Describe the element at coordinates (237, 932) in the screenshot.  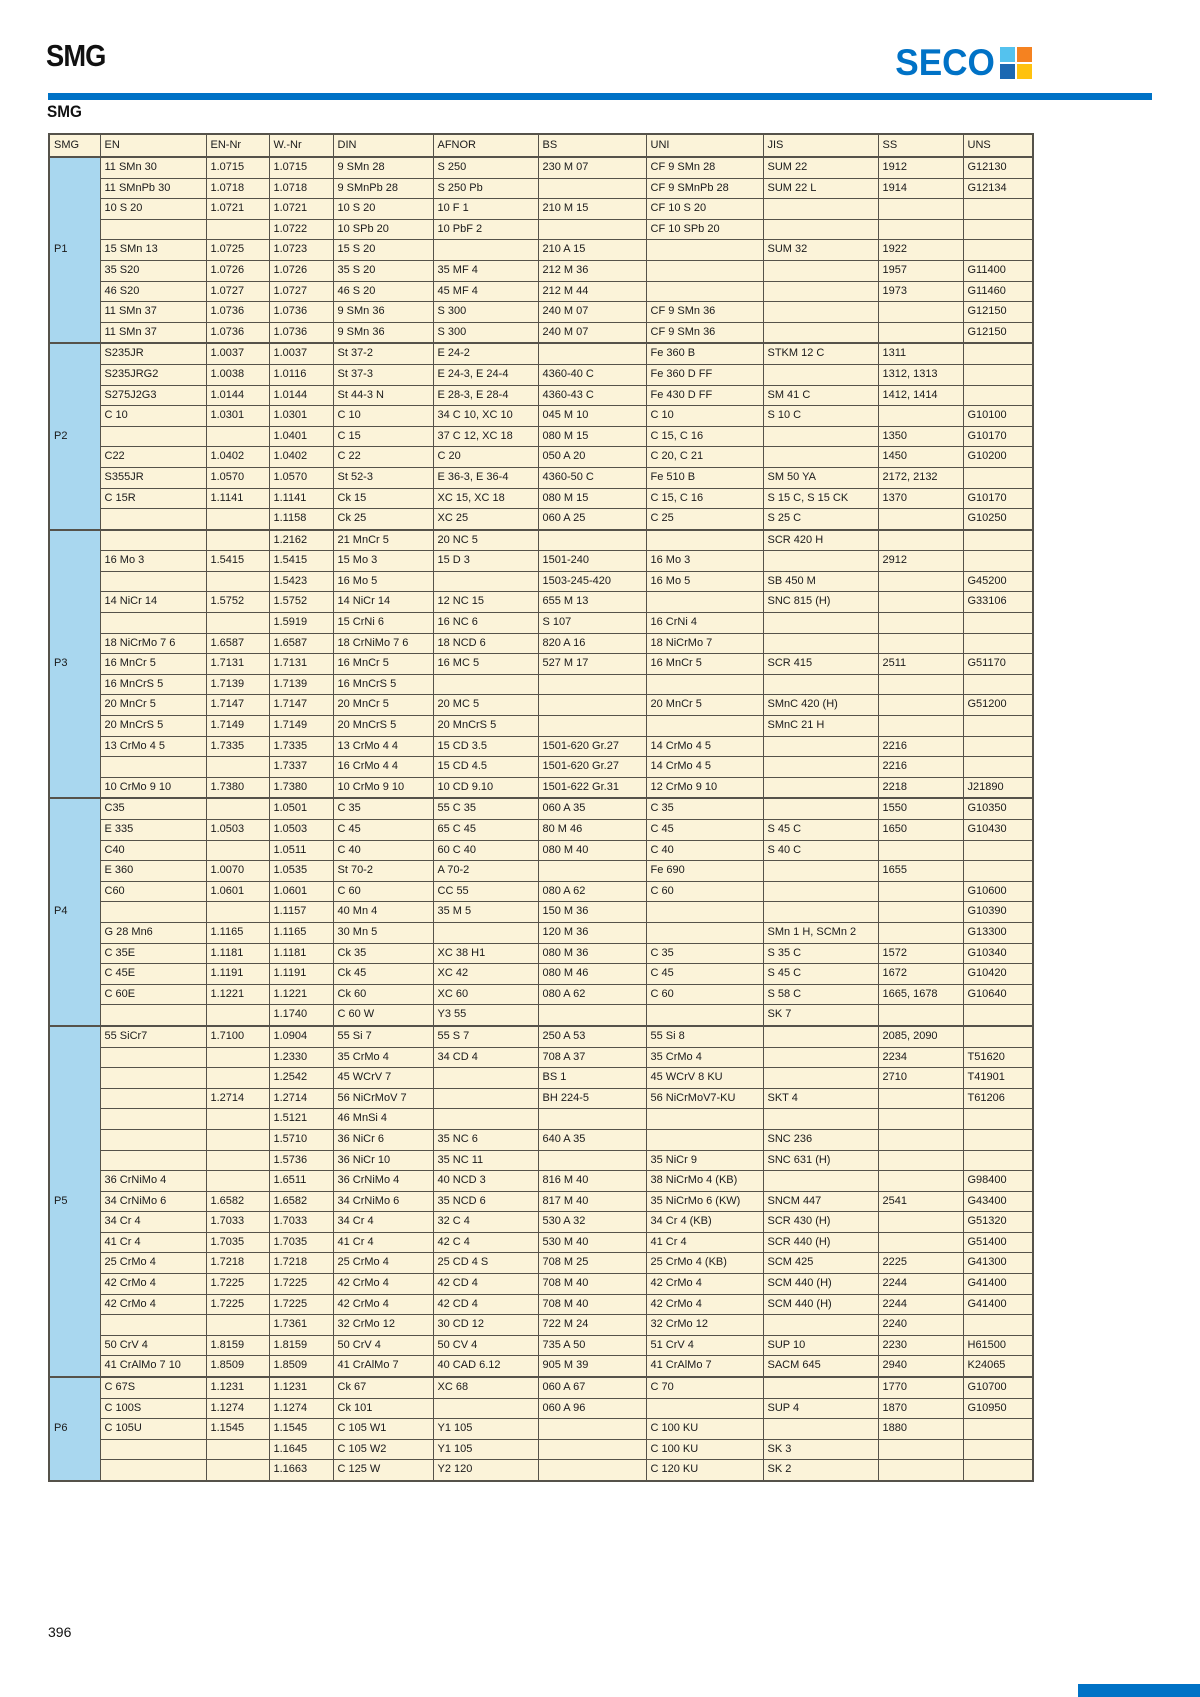
I see `table-cell: 1.1165` at that location.